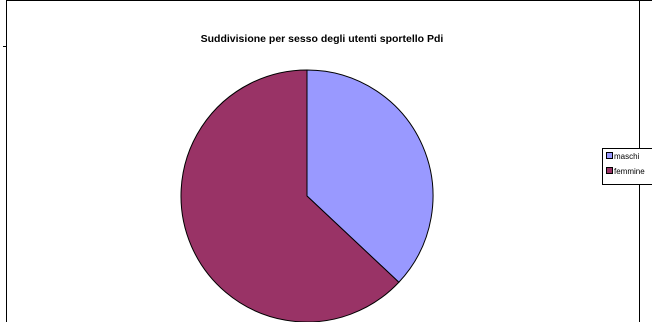  I want to click on legend-label-femmine: femmine, so click(629, 171).